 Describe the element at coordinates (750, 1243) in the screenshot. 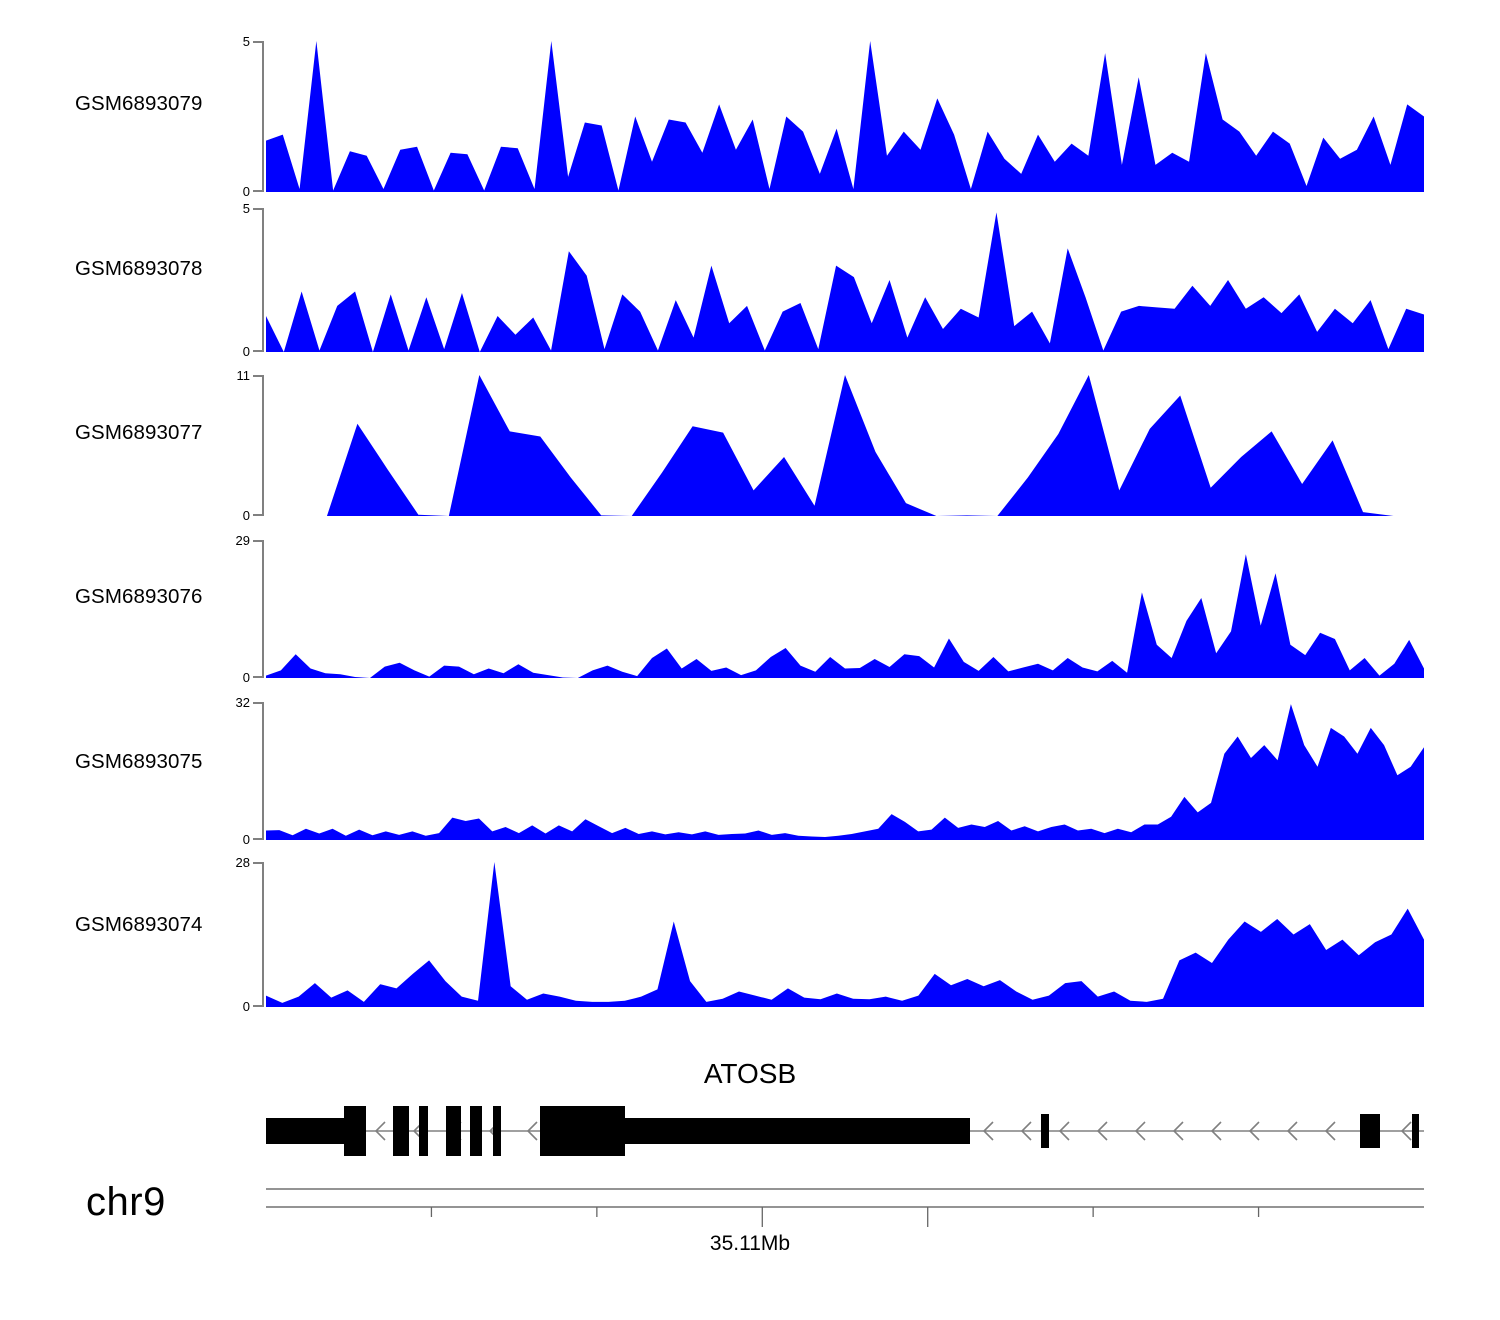

I see `genome-coordinate-label: 35.11Mb` at that location.